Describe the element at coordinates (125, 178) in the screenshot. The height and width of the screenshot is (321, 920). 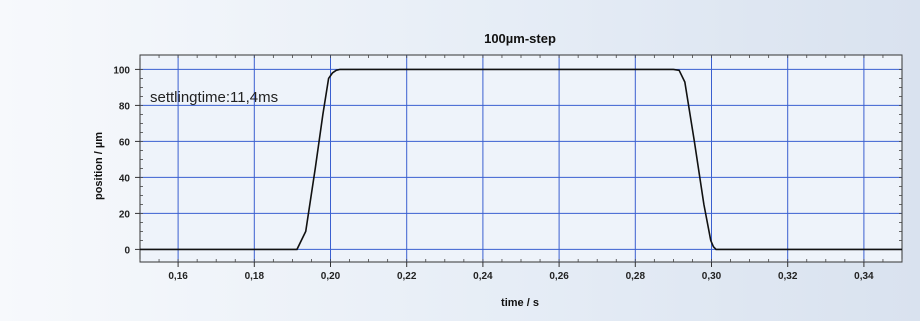
I see `y-tick-label: 40` at that location.